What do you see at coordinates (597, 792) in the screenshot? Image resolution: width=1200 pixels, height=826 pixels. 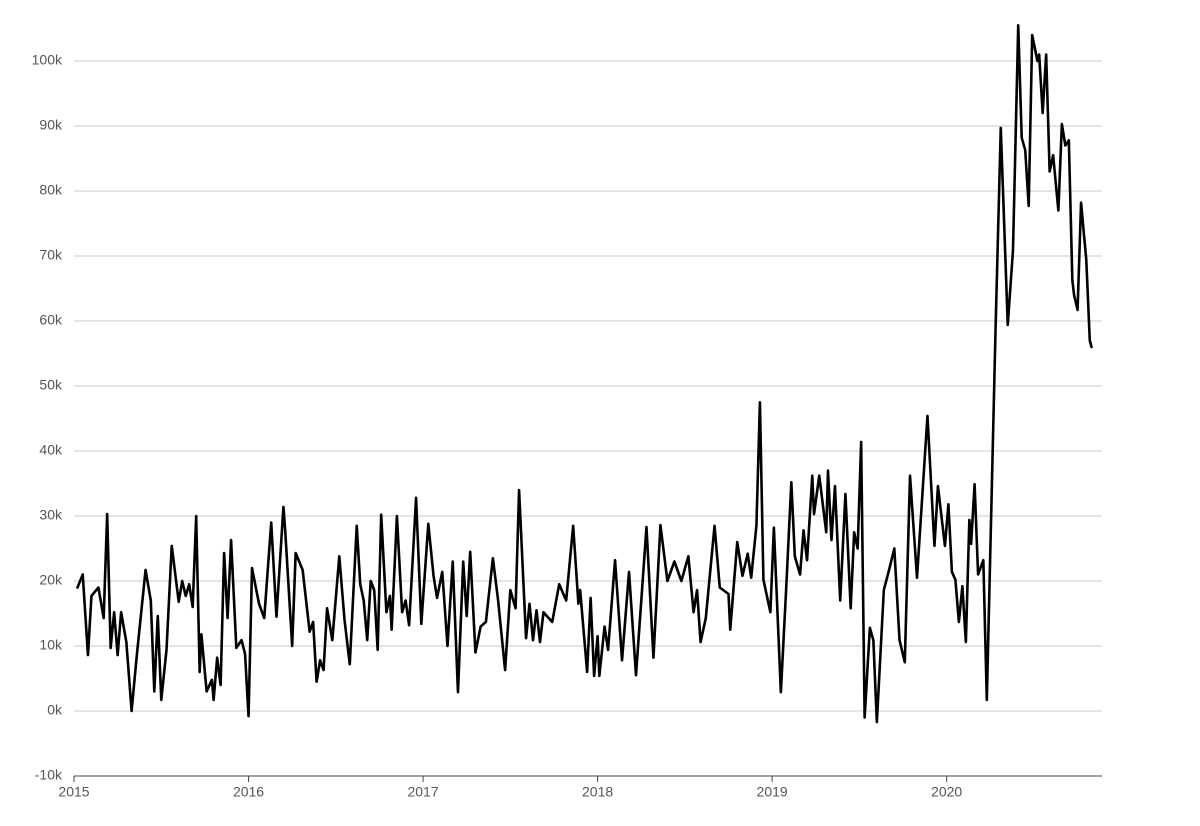 I see `x-tick-label: 2018` at bounding box center [597, 792].